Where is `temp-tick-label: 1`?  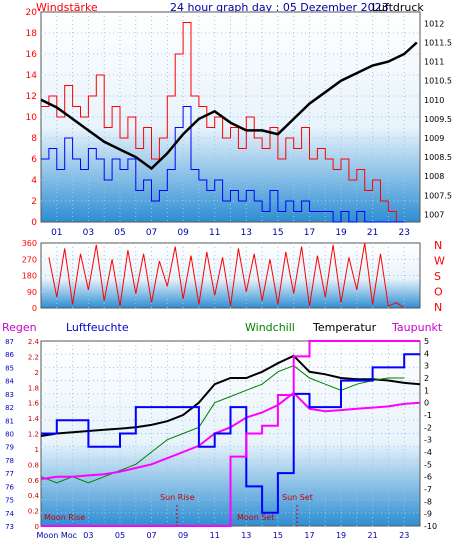 temp-tick-label: 1 is located at coordinates (426, 390).